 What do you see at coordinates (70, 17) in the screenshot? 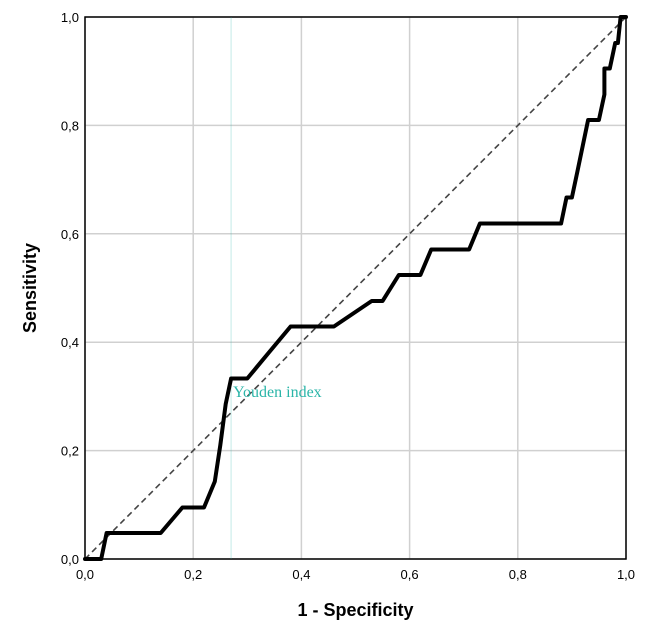
I see `y-tick-label: 1,0` at bounding box center [70, 17].